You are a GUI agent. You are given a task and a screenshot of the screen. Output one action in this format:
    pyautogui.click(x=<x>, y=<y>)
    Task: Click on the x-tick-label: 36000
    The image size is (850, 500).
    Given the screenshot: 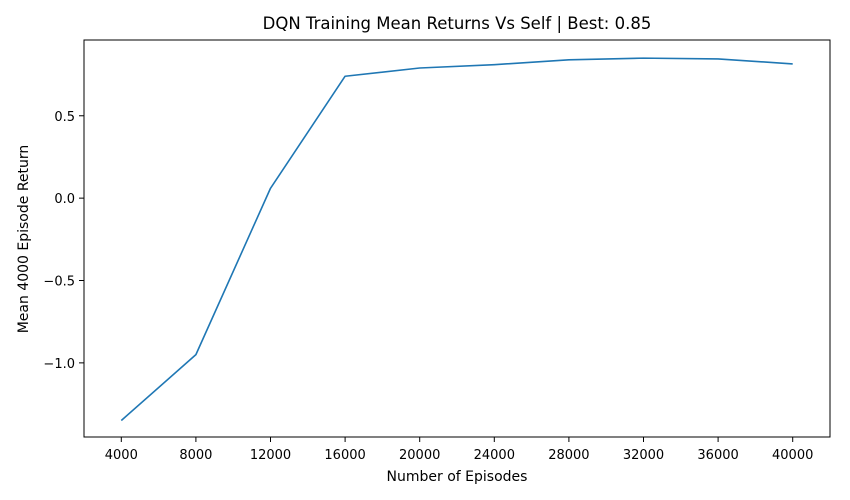 What is the action you would take?
    pyautogui.click(x=717, y=455)
    